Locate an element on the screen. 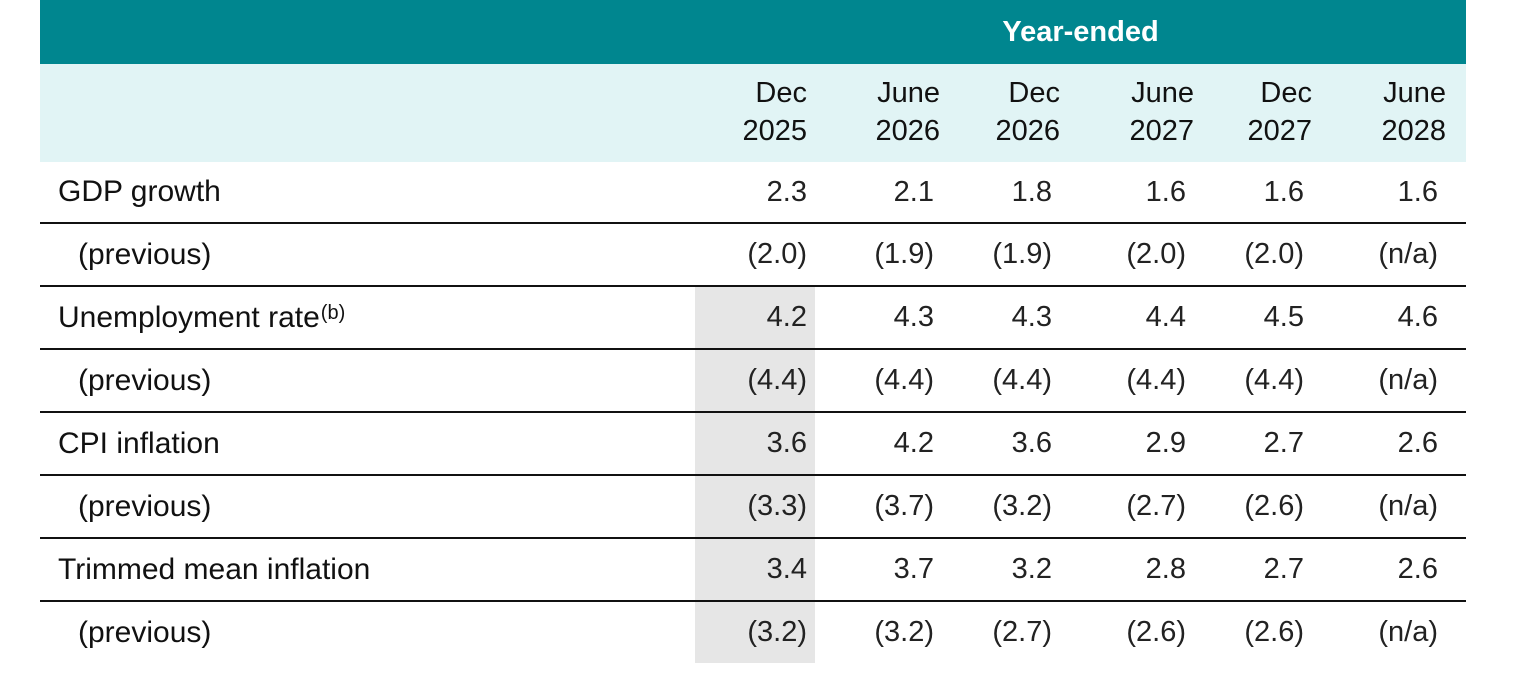 The image size is (1536, 684). table-cell: 2.8 is located at coordinates (1165, 569).